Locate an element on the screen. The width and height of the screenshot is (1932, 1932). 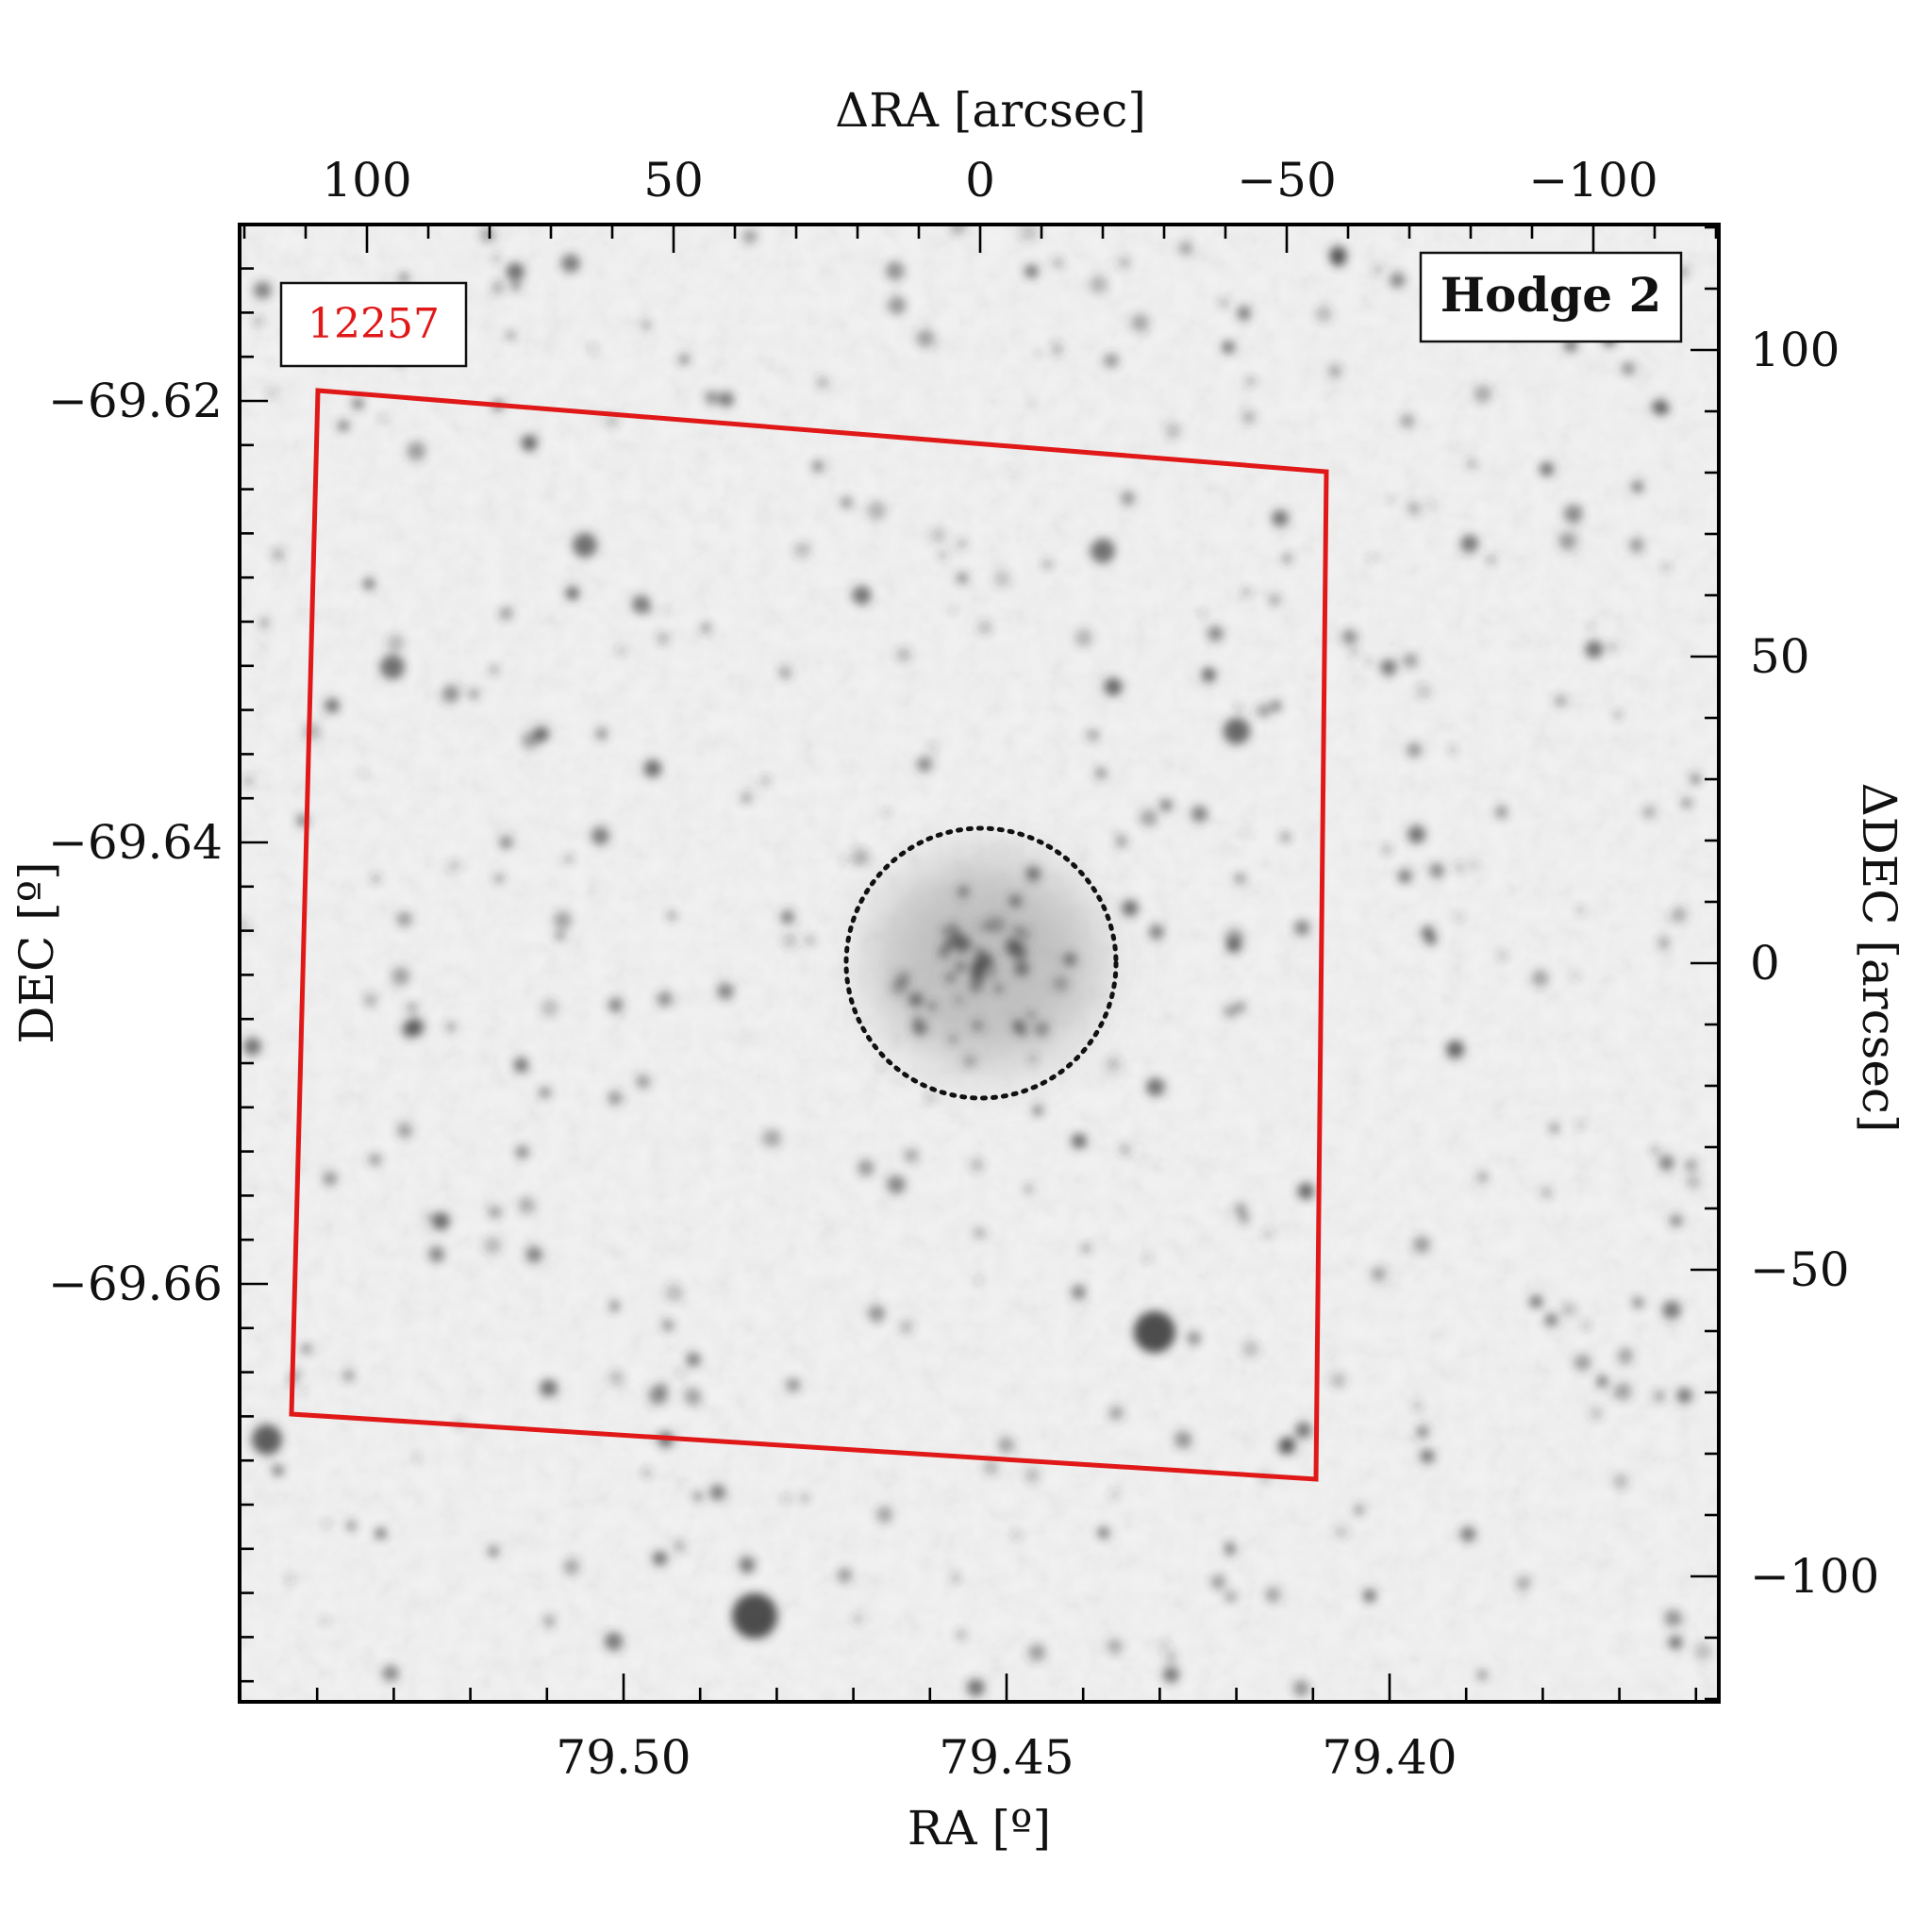
right-tick-label: −50 is located at coordinates (1800, 1270).